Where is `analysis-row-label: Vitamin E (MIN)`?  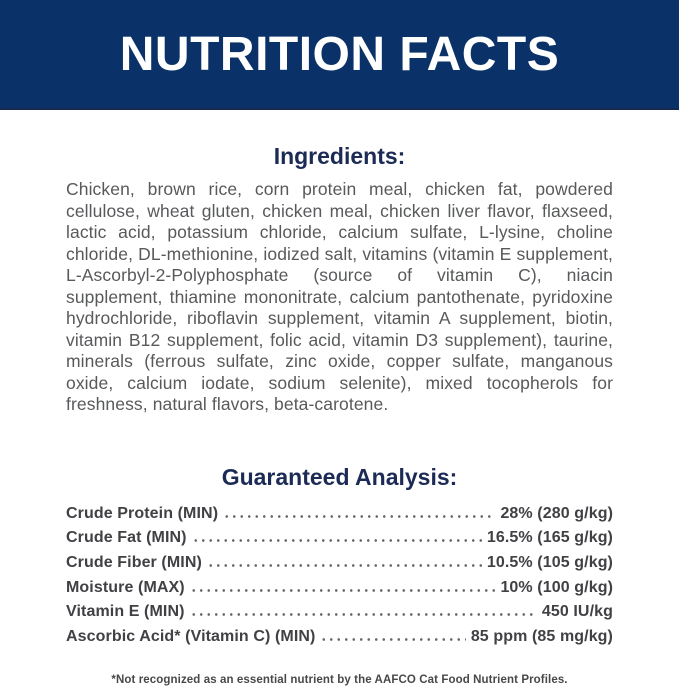
analysis-row-label: Vitamin E (MIN) is located at coordinates (125, 612).